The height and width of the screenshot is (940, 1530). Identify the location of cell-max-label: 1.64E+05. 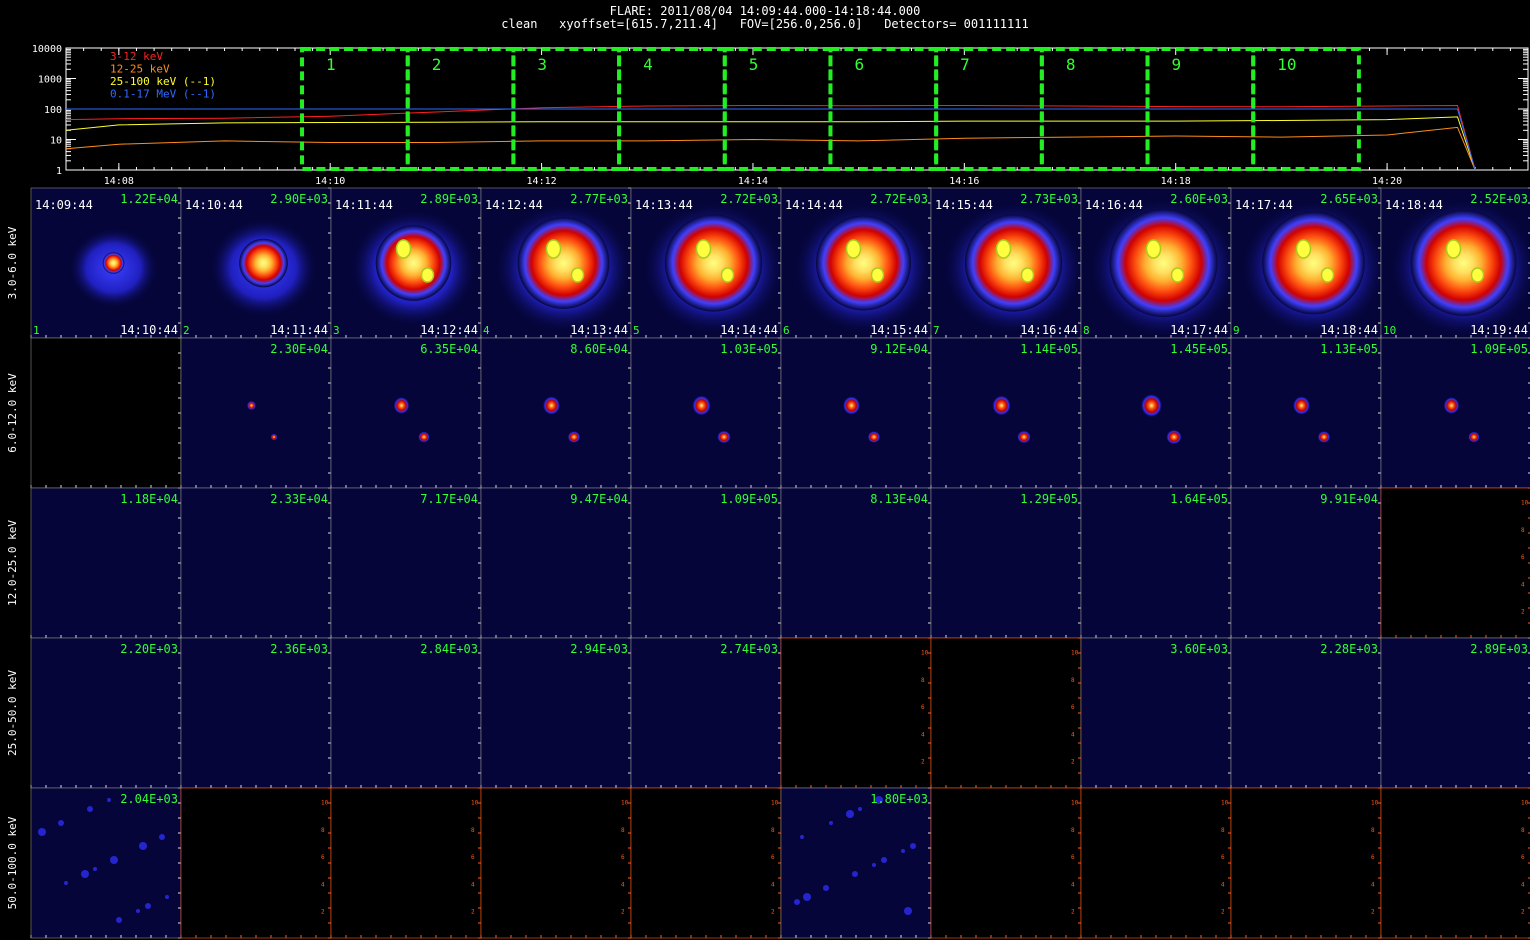
(1199, 499).